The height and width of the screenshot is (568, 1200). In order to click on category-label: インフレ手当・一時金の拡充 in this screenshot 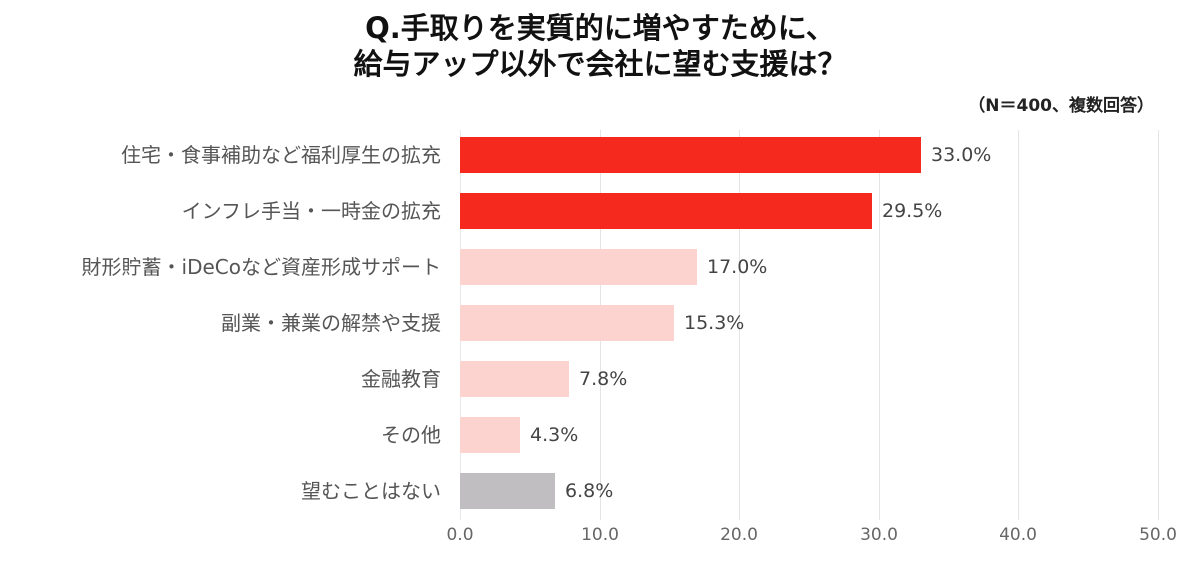, I will do `click(311, 211)`.